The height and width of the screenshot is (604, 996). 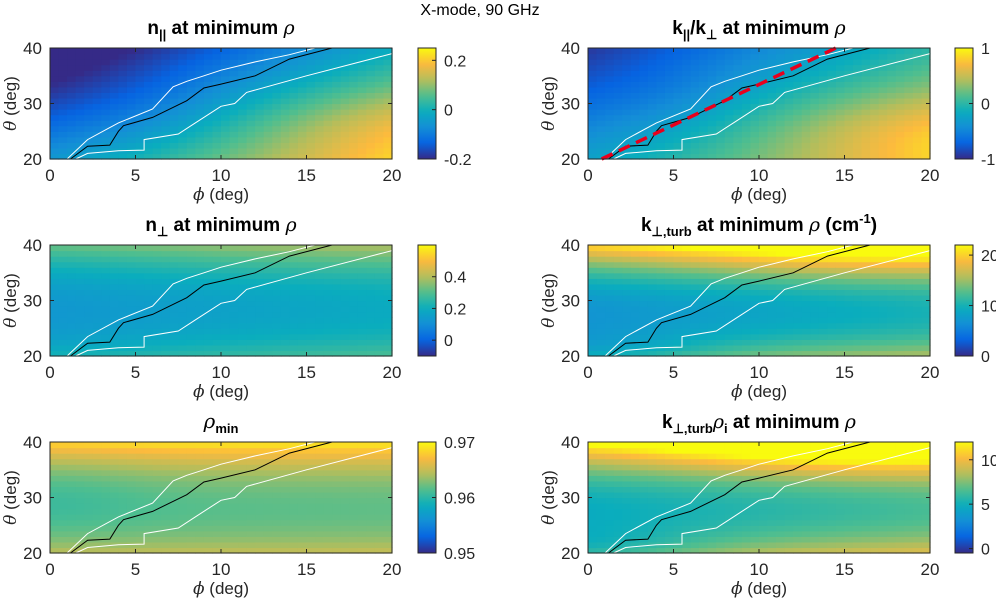 What do you see at coordinates (32, 104) in the screenshot?
I see `y-tick-label: 30` at bounding box center [32, 104].